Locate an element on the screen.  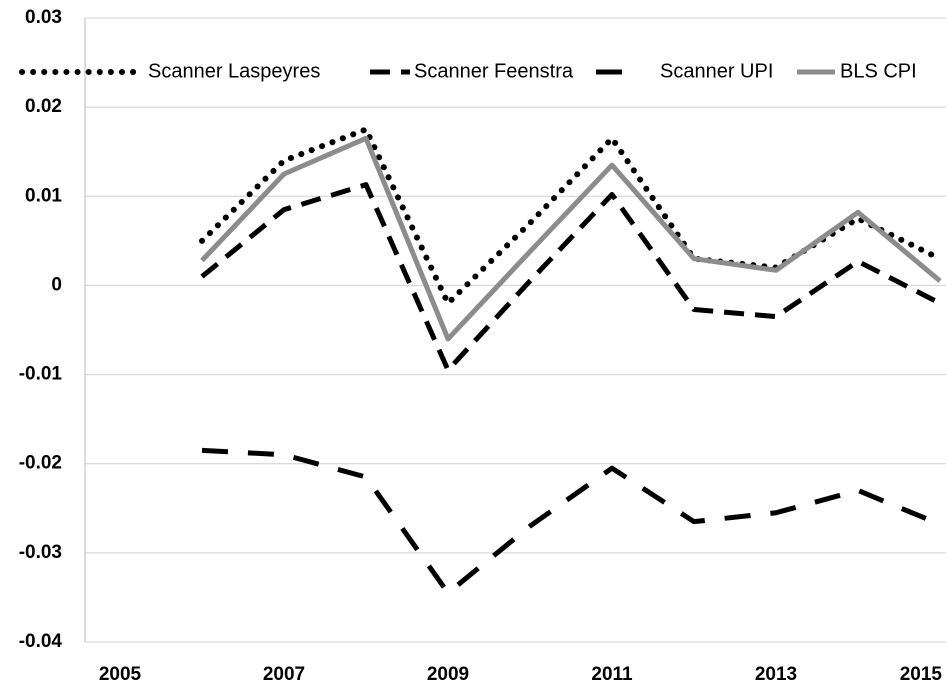
x-tick-label: 2009 is located at coordinates (448, 674).